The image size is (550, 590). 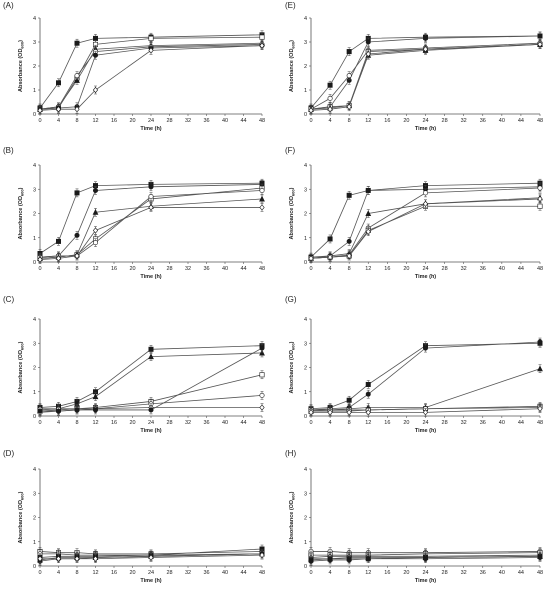 I want to click on y-tick-label: 4, so click(x=34, y=320).